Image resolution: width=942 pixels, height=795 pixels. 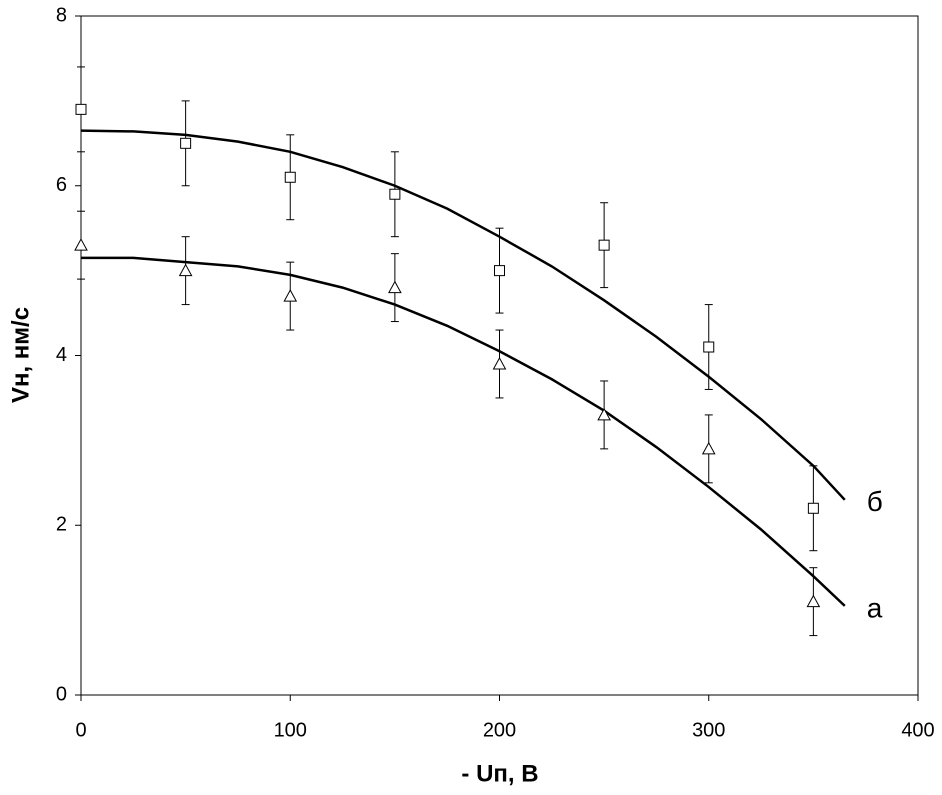 What do you see at coordinates (61, 185) in the screenshot?
I see `y-tick-label: 6` at bounding box center [61, 185].